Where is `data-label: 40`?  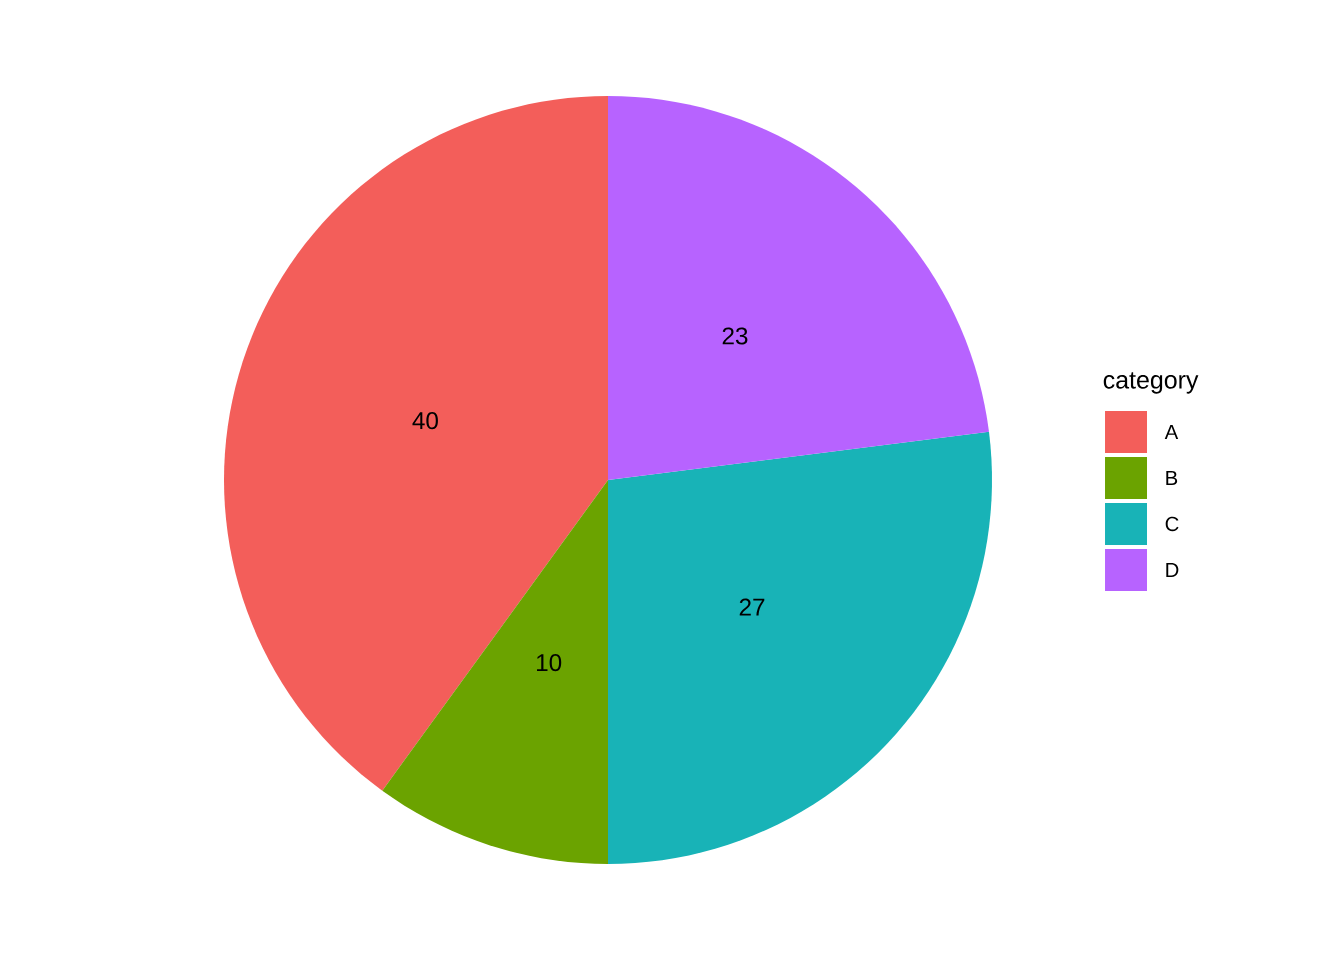 data-label: 40 is located at coordinates (425, 421).